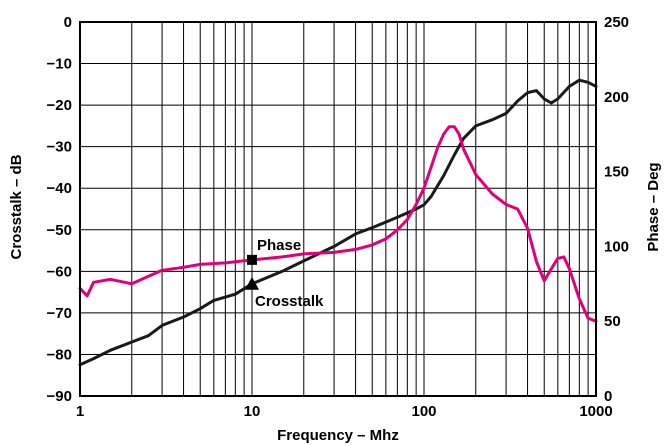 The width and height of the screenshot is (665, 445). What do you see at coordinates (616, 246) in the screenshot?
I see `y-tick-label-right: 100` at bounding box center [616, 246].